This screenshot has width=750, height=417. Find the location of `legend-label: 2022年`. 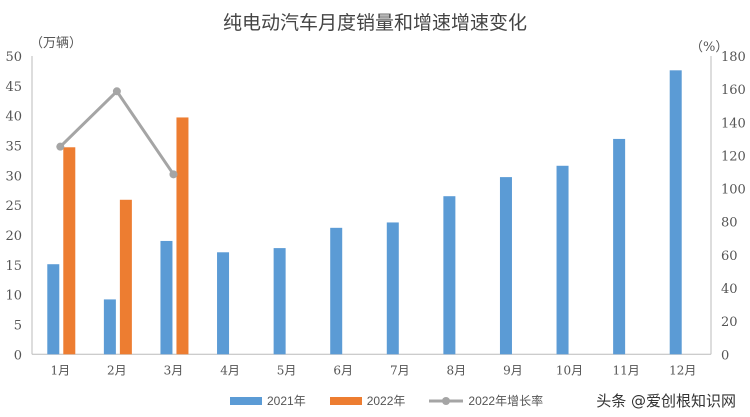

legend-label: 2022年 is located at coordinates (386, 401).